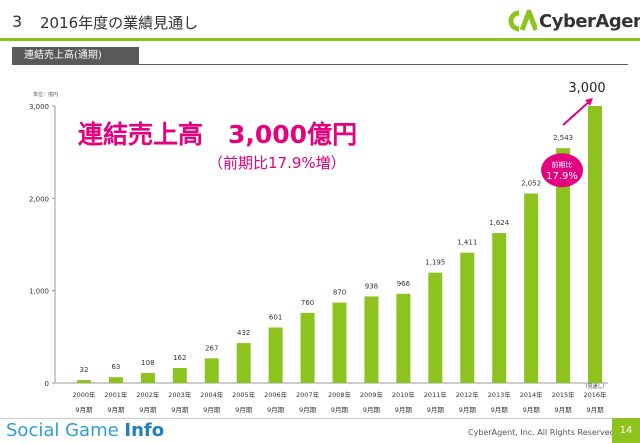  Describe the element at coordinates (543, 432) in the screenshot. I see `copyright: CyberAgent, Inc. All Rights Reserved.` at that location.